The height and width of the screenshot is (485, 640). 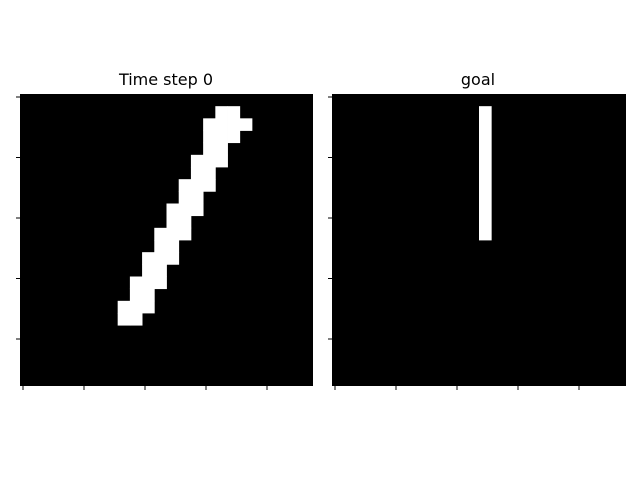 I want to click on panel-title-goal: goal, so click(x=478, y=79).